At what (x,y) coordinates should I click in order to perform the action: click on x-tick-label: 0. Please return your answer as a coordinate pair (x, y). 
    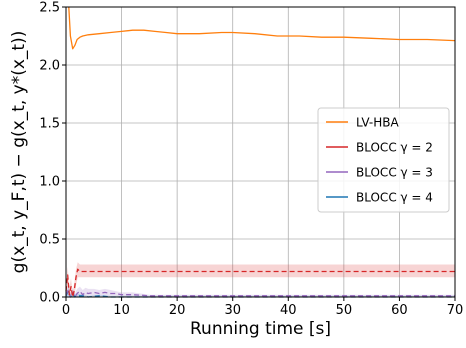
    Looking at the image, I should click on (66, 310).